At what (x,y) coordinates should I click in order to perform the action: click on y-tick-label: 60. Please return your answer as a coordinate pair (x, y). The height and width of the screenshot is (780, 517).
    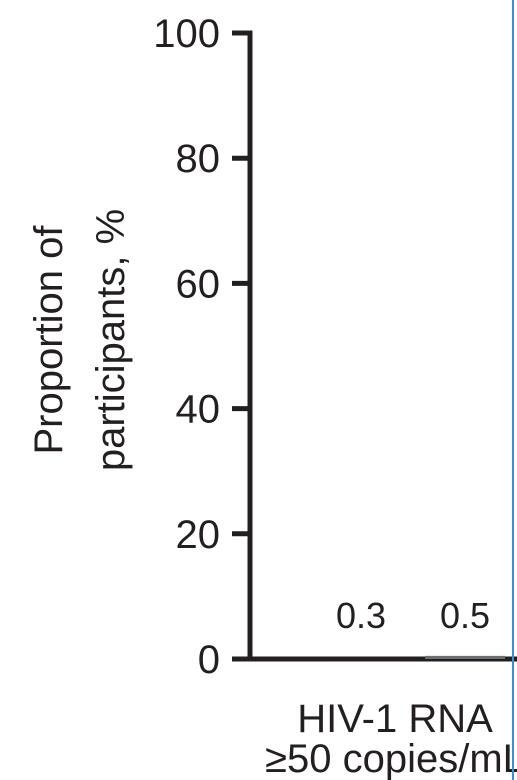
    Looking at the image, I should click on (198, 284).